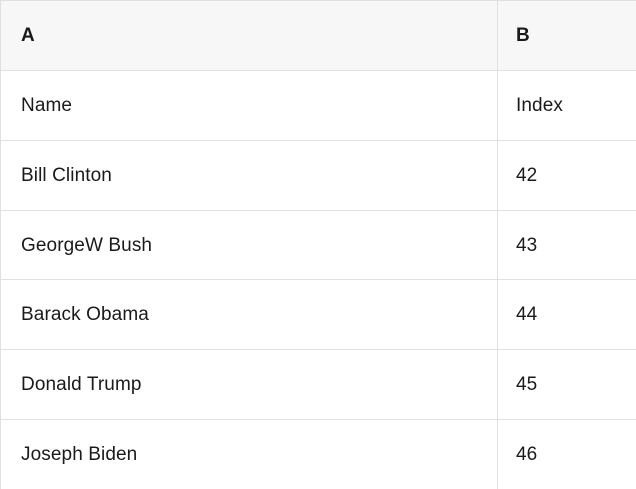 This screenshot has width=636, height=489. Describe the element at coordinates (527, 315) in the screenshot. I see `table-cell: 44` at that location.